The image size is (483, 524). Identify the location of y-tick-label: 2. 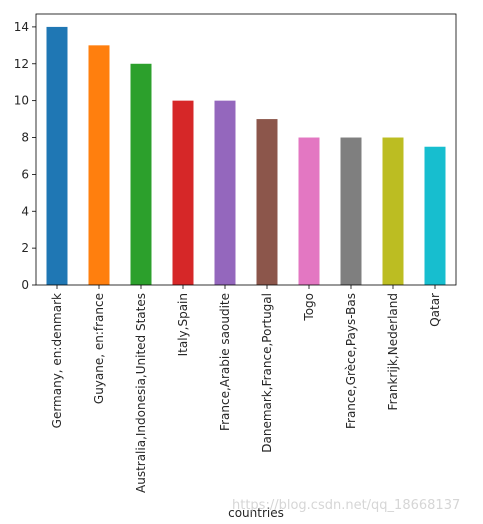
(25, 248).